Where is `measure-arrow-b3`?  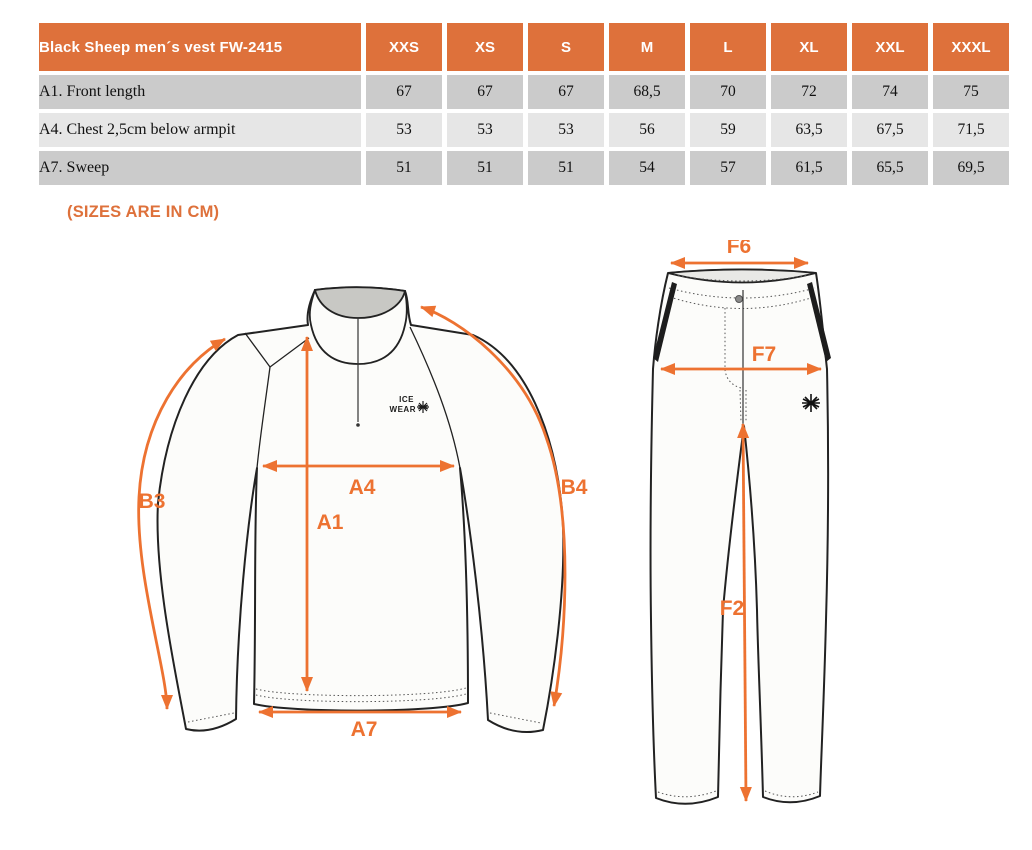
measure-arrow-b3 is located at coordinates (181, 523).